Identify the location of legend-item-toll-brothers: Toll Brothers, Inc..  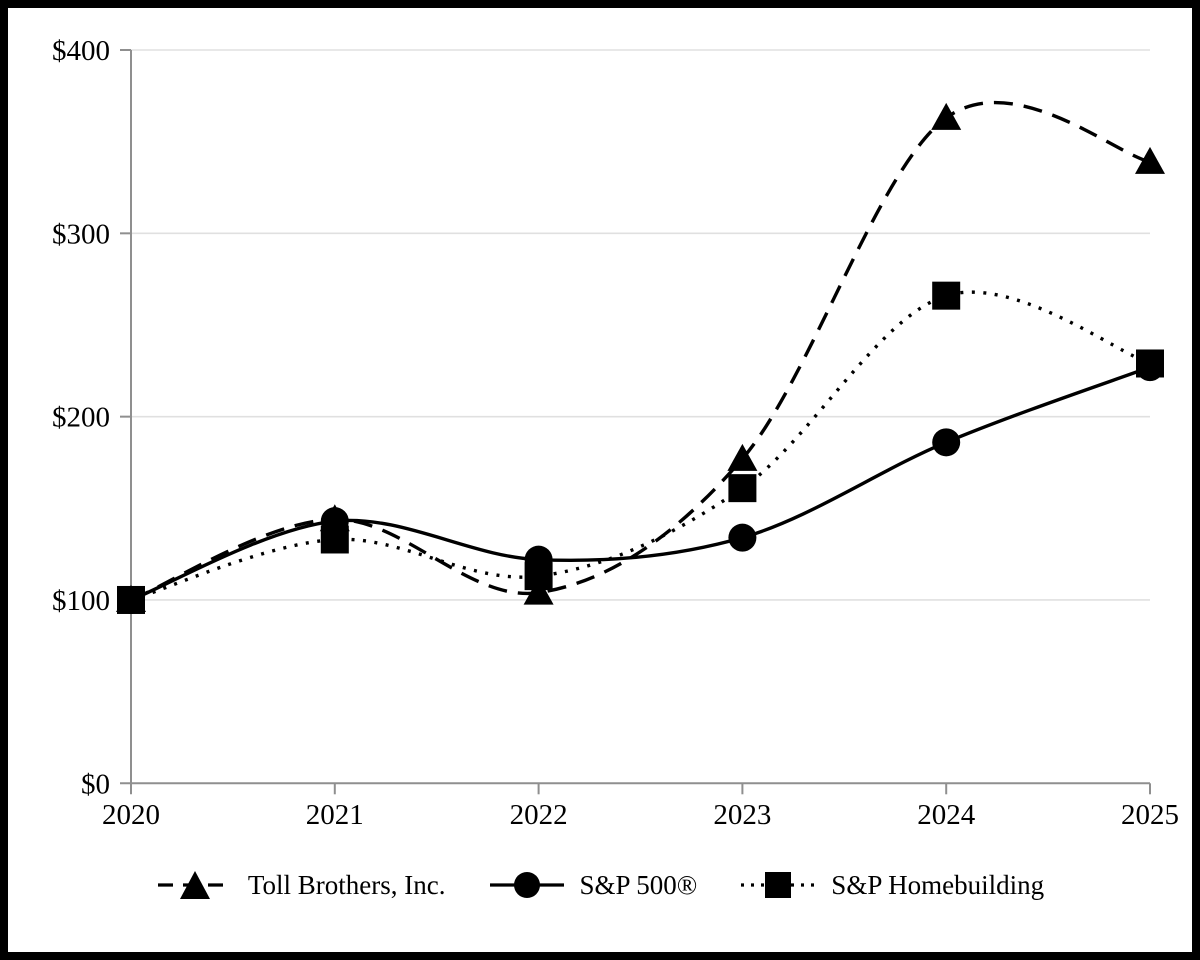
(301, 885).